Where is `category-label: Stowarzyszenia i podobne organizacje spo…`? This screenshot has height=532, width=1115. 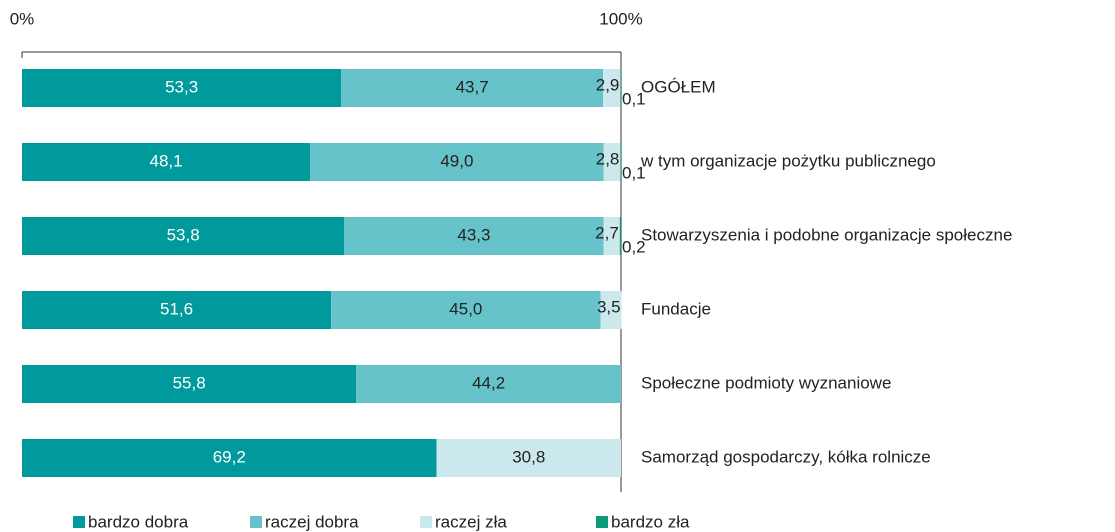 category-label: Stowarzyszenia i podobne organizacje spo… is located at coordinates (826, 234).